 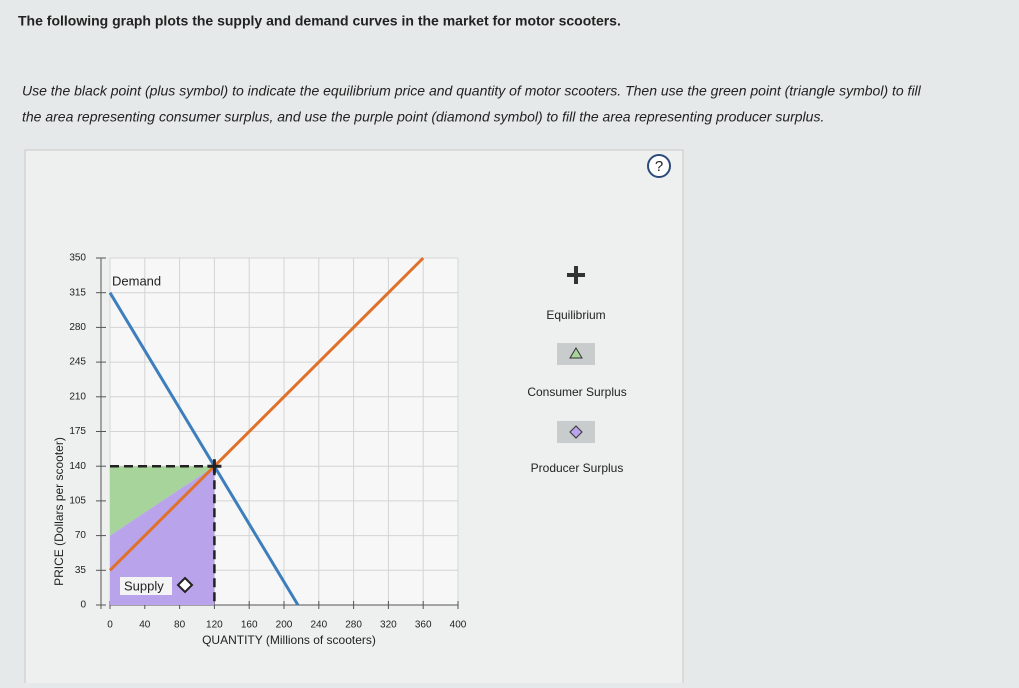 I want to click on triangle-icon, so click(x=576, y=353).